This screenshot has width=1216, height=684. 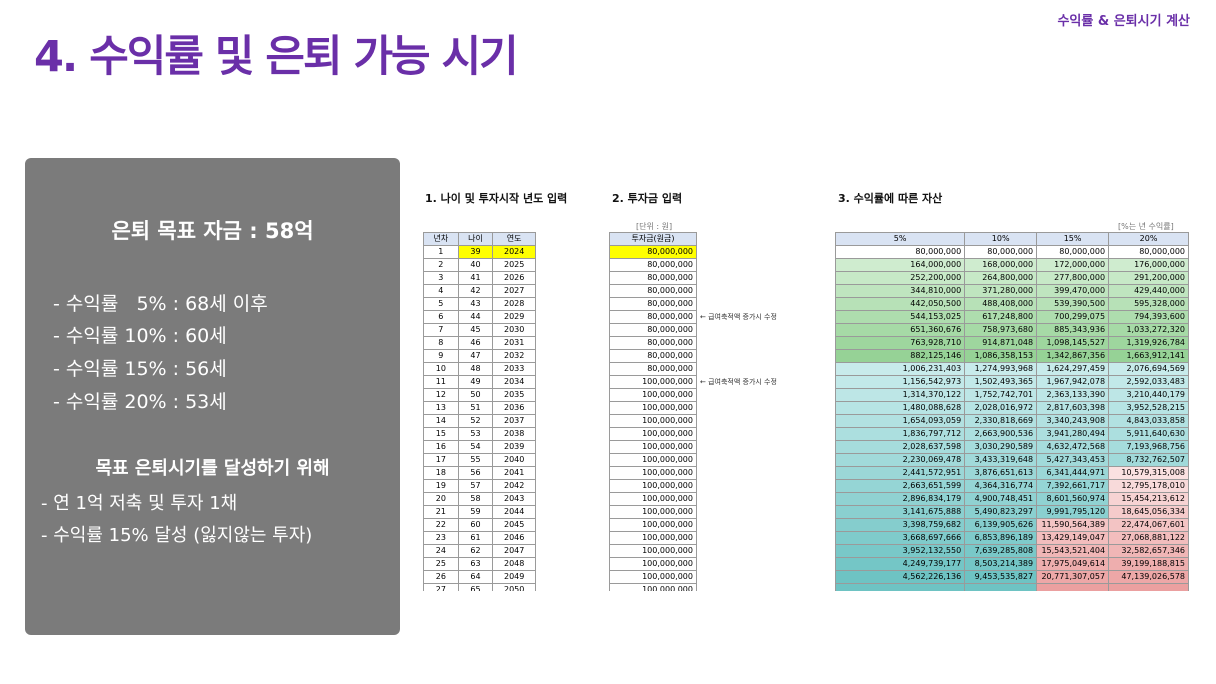 What do you see at coordinates (1073, 421) in the screenshot?
I see `asset-cell: 3,340,243,908` at bounding box center [1073, 421].